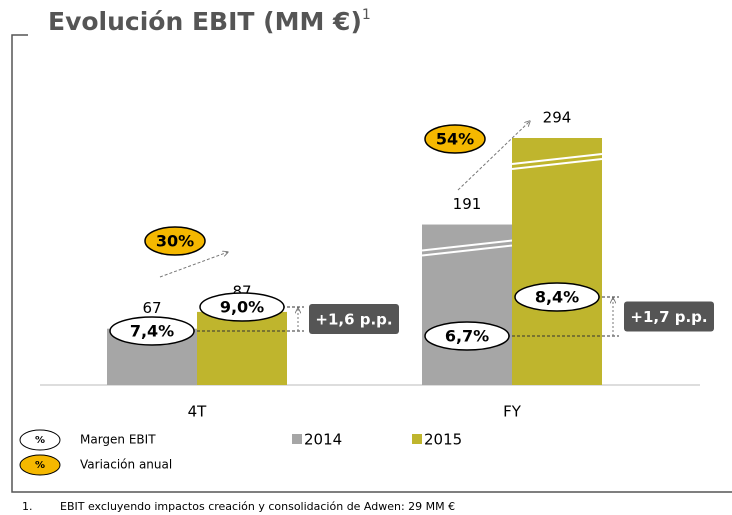  I want to click on margin-label: 7,4%, so click(152, 331).